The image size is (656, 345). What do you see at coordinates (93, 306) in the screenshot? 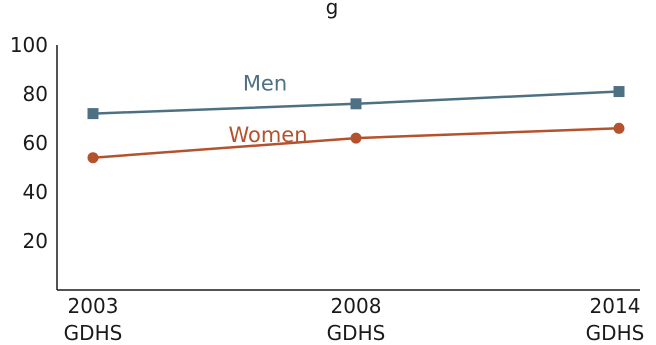
I see `x-tick-label-year: 2003` at bounding box center [93, 306].